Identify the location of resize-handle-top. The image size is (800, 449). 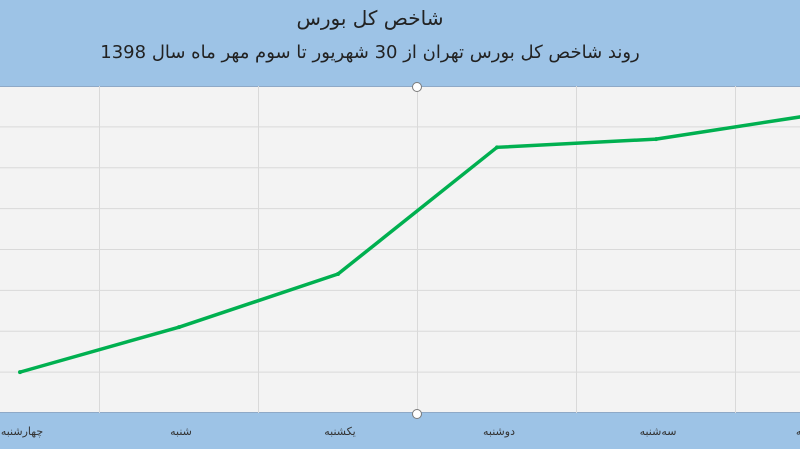
(417, 87).